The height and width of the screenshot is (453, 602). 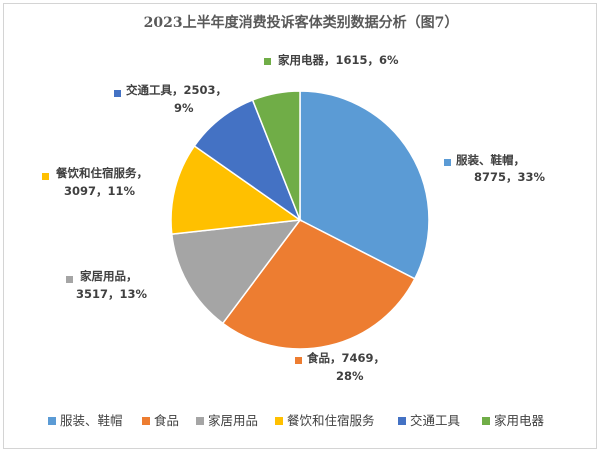 I want to click on data-label-value: 8775，33%, so click(x=510, y=177).